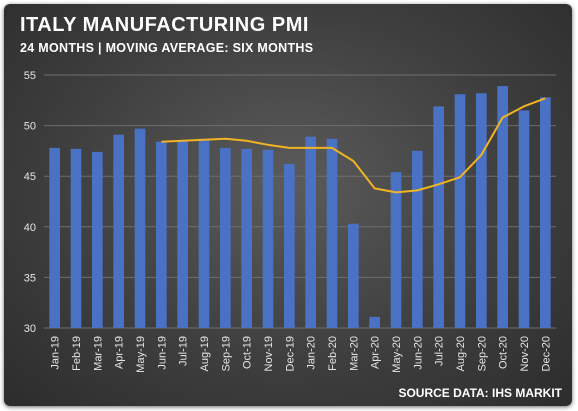 The height and width of the screenshot is (411, 578). I want to click on x-tick-label: Jan-19, so click(56, 353).